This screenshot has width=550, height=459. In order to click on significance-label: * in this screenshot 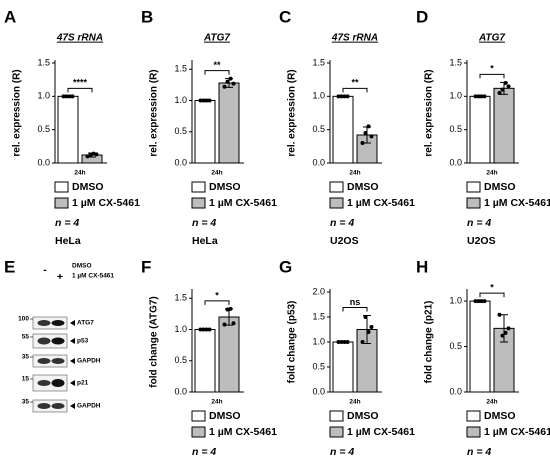, I will do `click(217, 295)`.